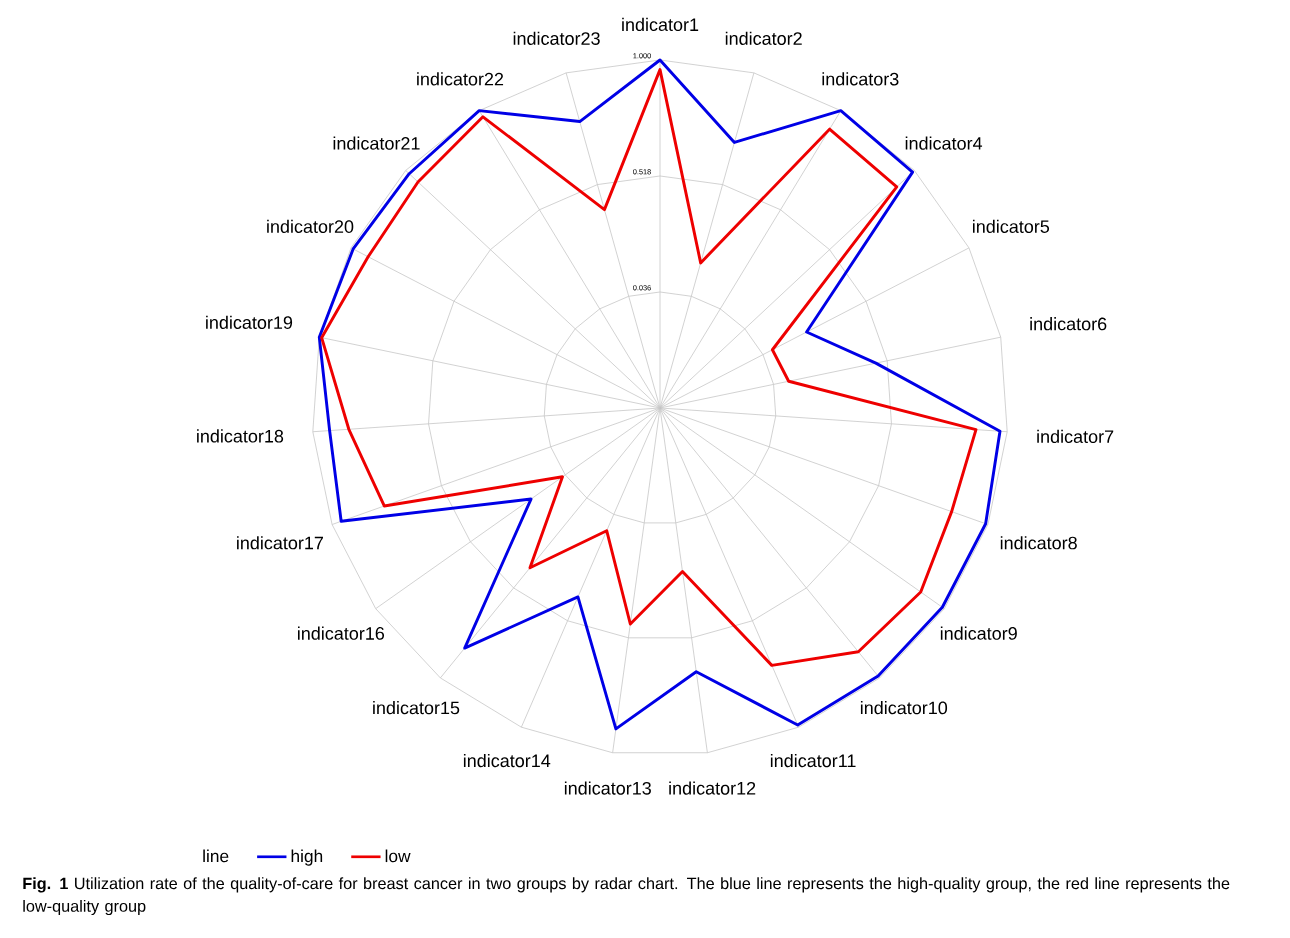 The width and height of the screenshot is (1290, 938). I want to click on spoke-label: indicator9, so click(978, 633).